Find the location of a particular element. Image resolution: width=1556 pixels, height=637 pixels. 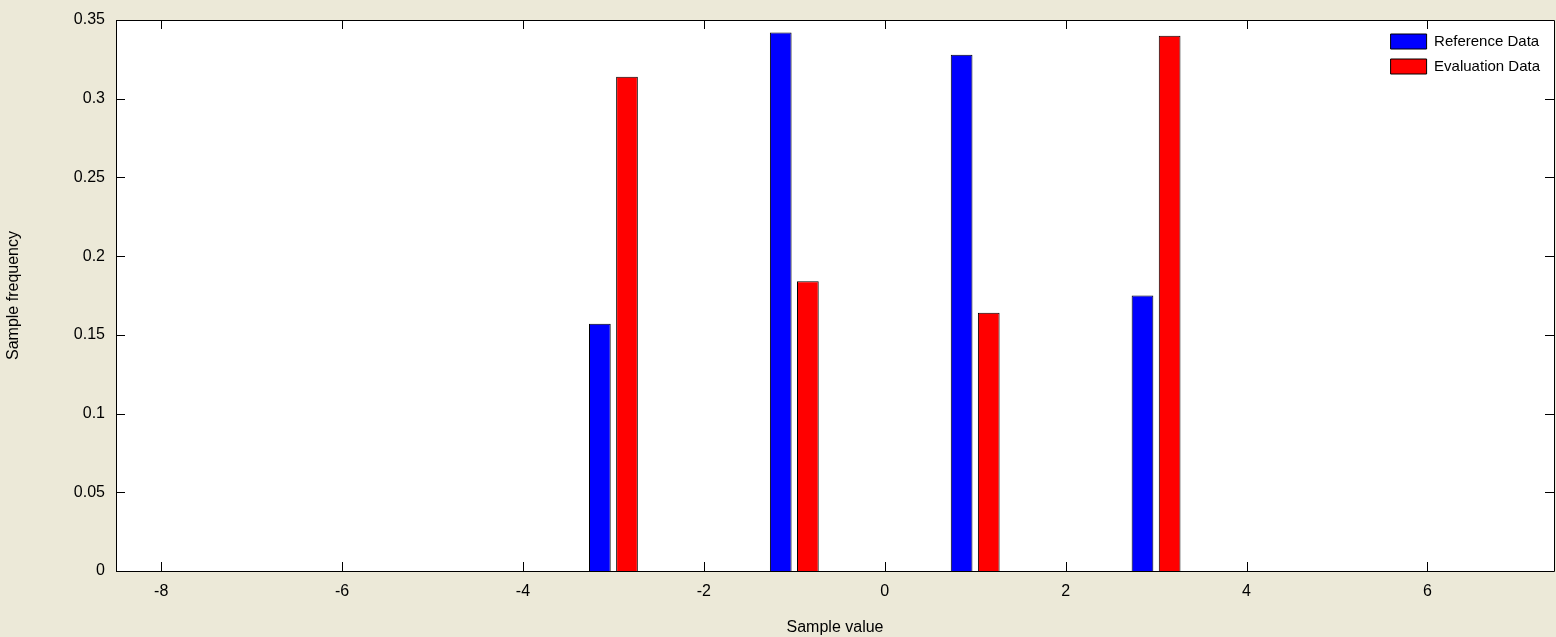

y-tick-label: 0.35 is located at coordinates (89, 19).